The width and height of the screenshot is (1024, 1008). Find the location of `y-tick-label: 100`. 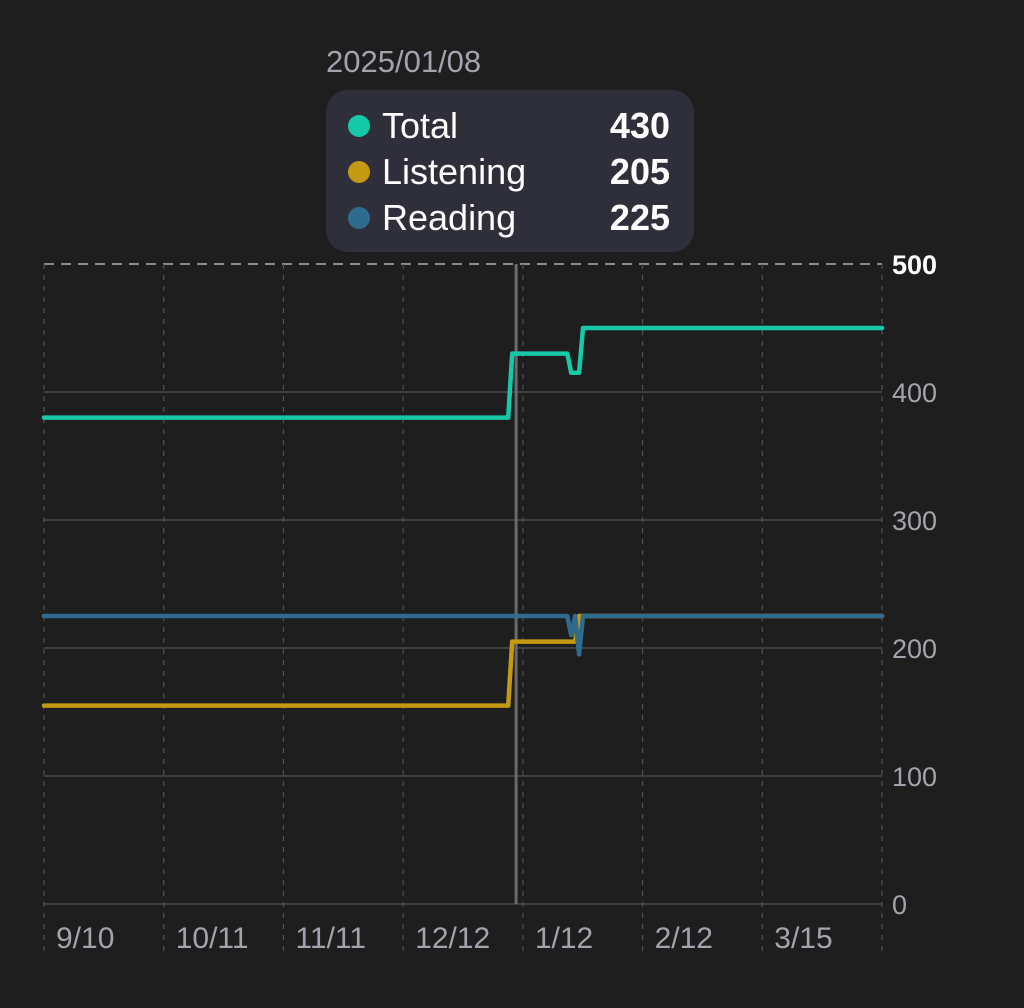

y-tick-label: 100 is located at coordinates (914, 777).